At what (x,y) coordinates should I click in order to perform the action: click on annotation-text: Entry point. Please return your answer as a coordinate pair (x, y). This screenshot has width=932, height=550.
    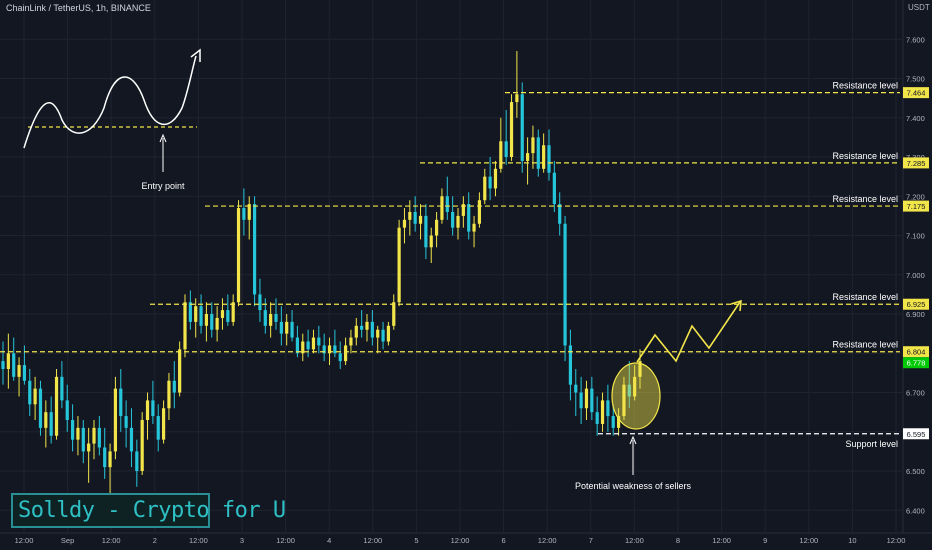
    Looking at the image, I should click on (163, 186).